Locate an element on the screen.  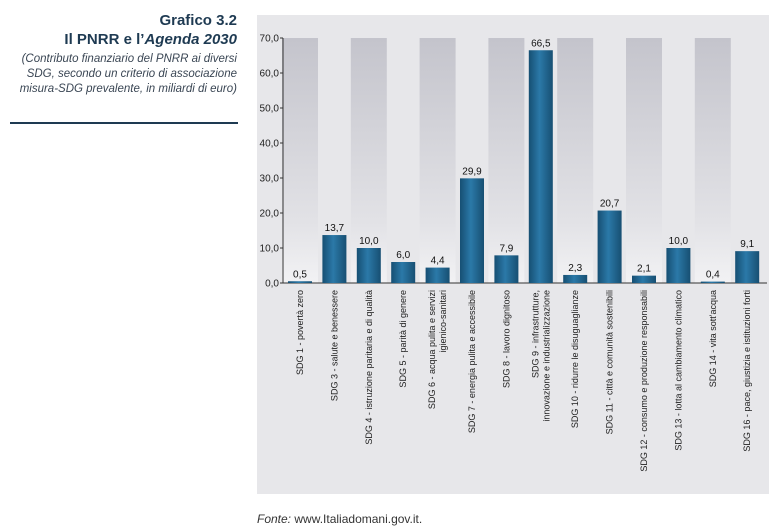
figure-title: Il PNRR e l’Agenda 2030 is located at coordinates (118, 39).